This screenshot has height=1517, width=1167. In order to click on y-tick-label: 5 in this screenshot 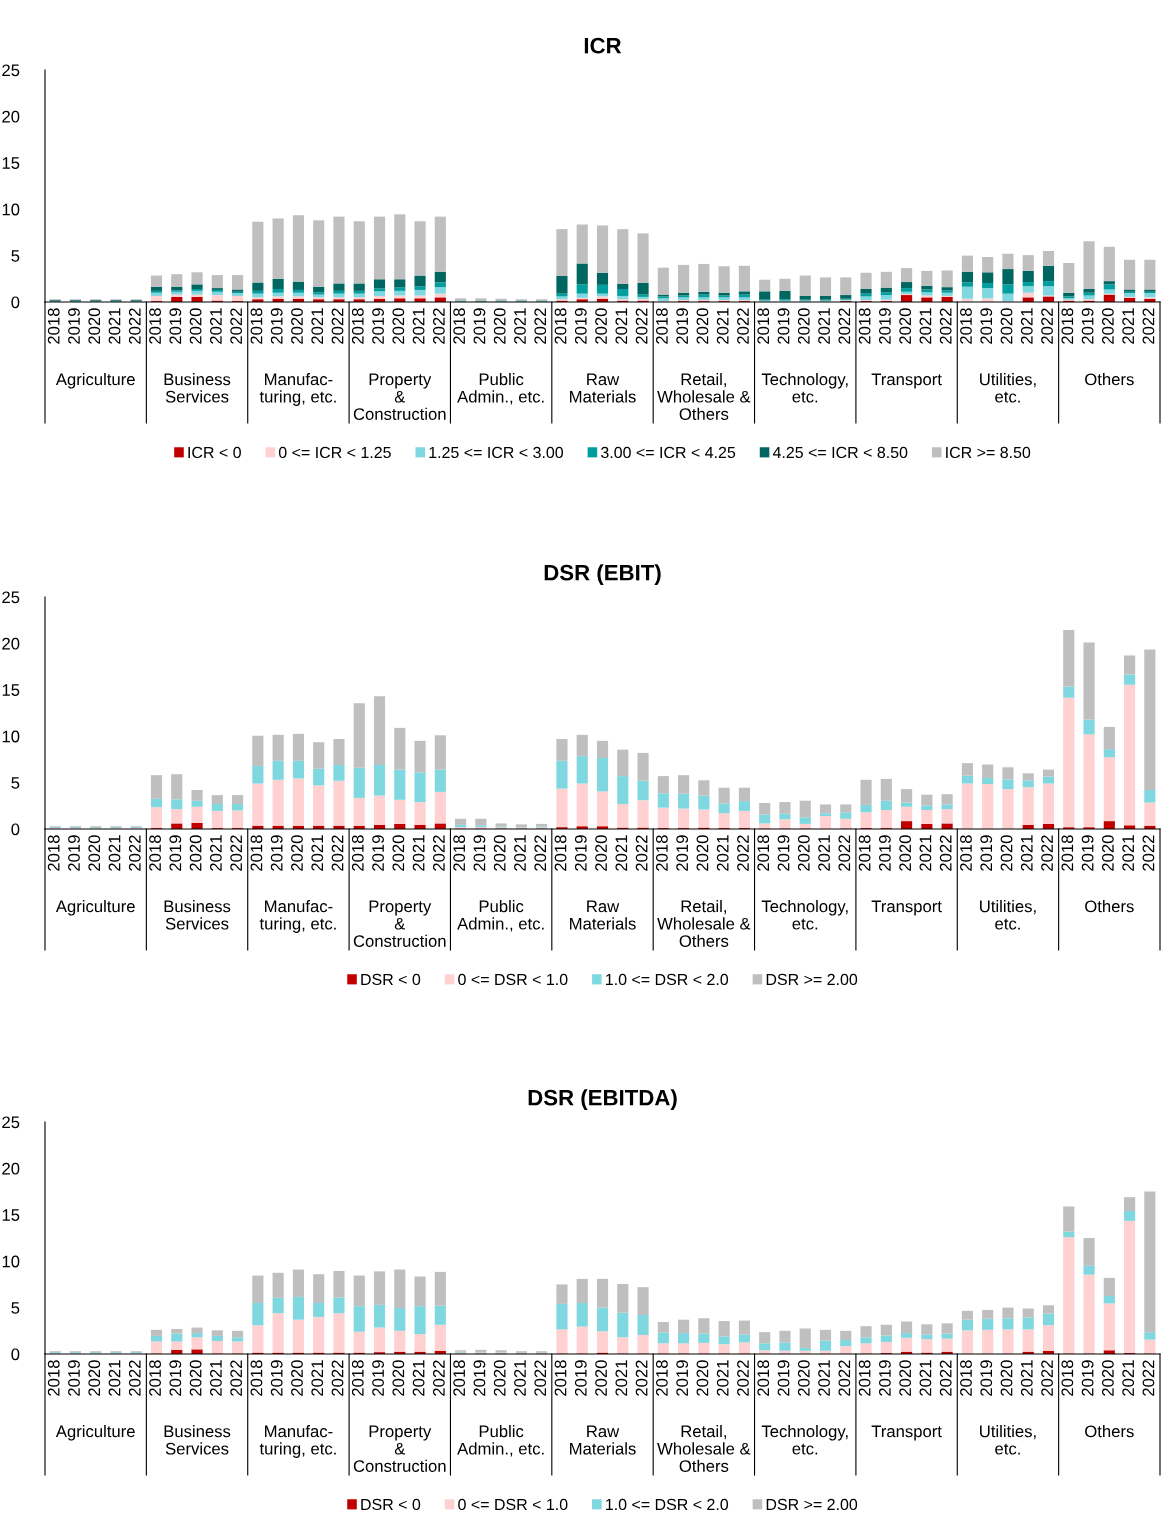, I will do `click(15, 783)`.